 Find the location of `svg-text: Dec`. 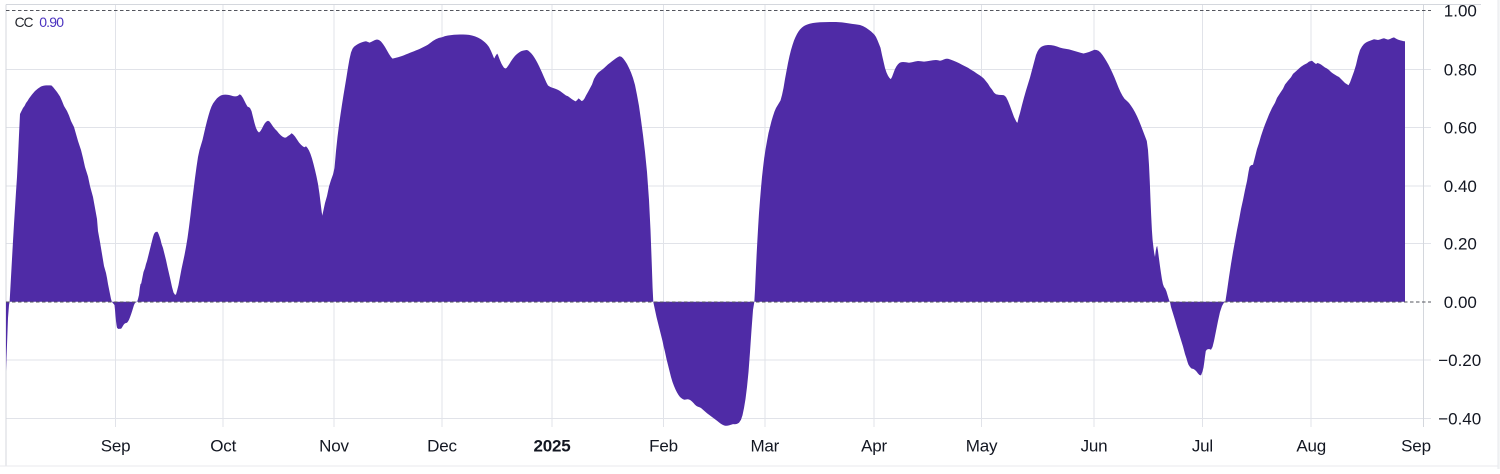

svg-text: Dec is located at coordinates (442, 446).